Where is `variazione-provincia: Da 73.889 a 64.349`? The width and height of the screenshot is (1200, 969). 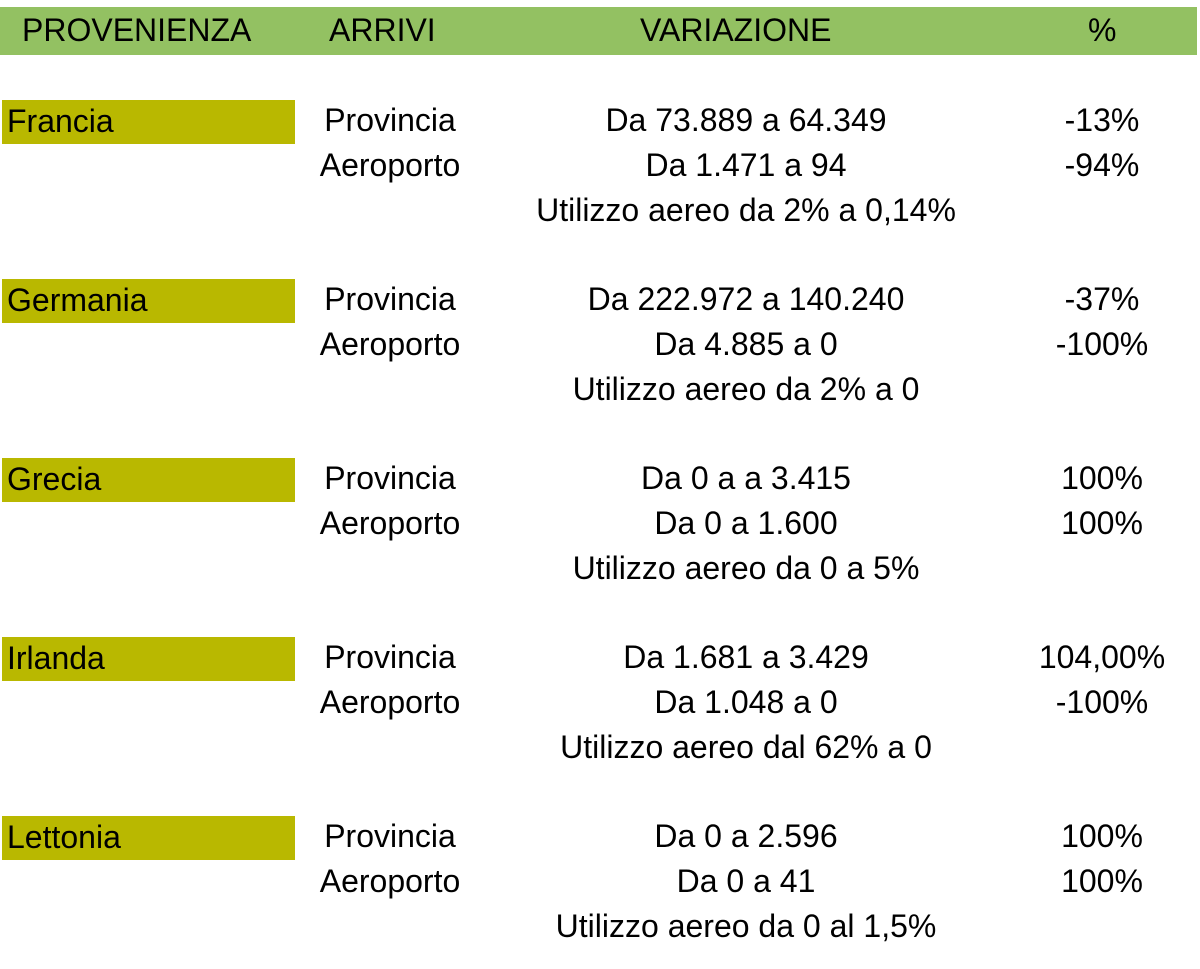
variazione-provincia: Da 73.889 a 64.349 is located at coordinates (746, 120).